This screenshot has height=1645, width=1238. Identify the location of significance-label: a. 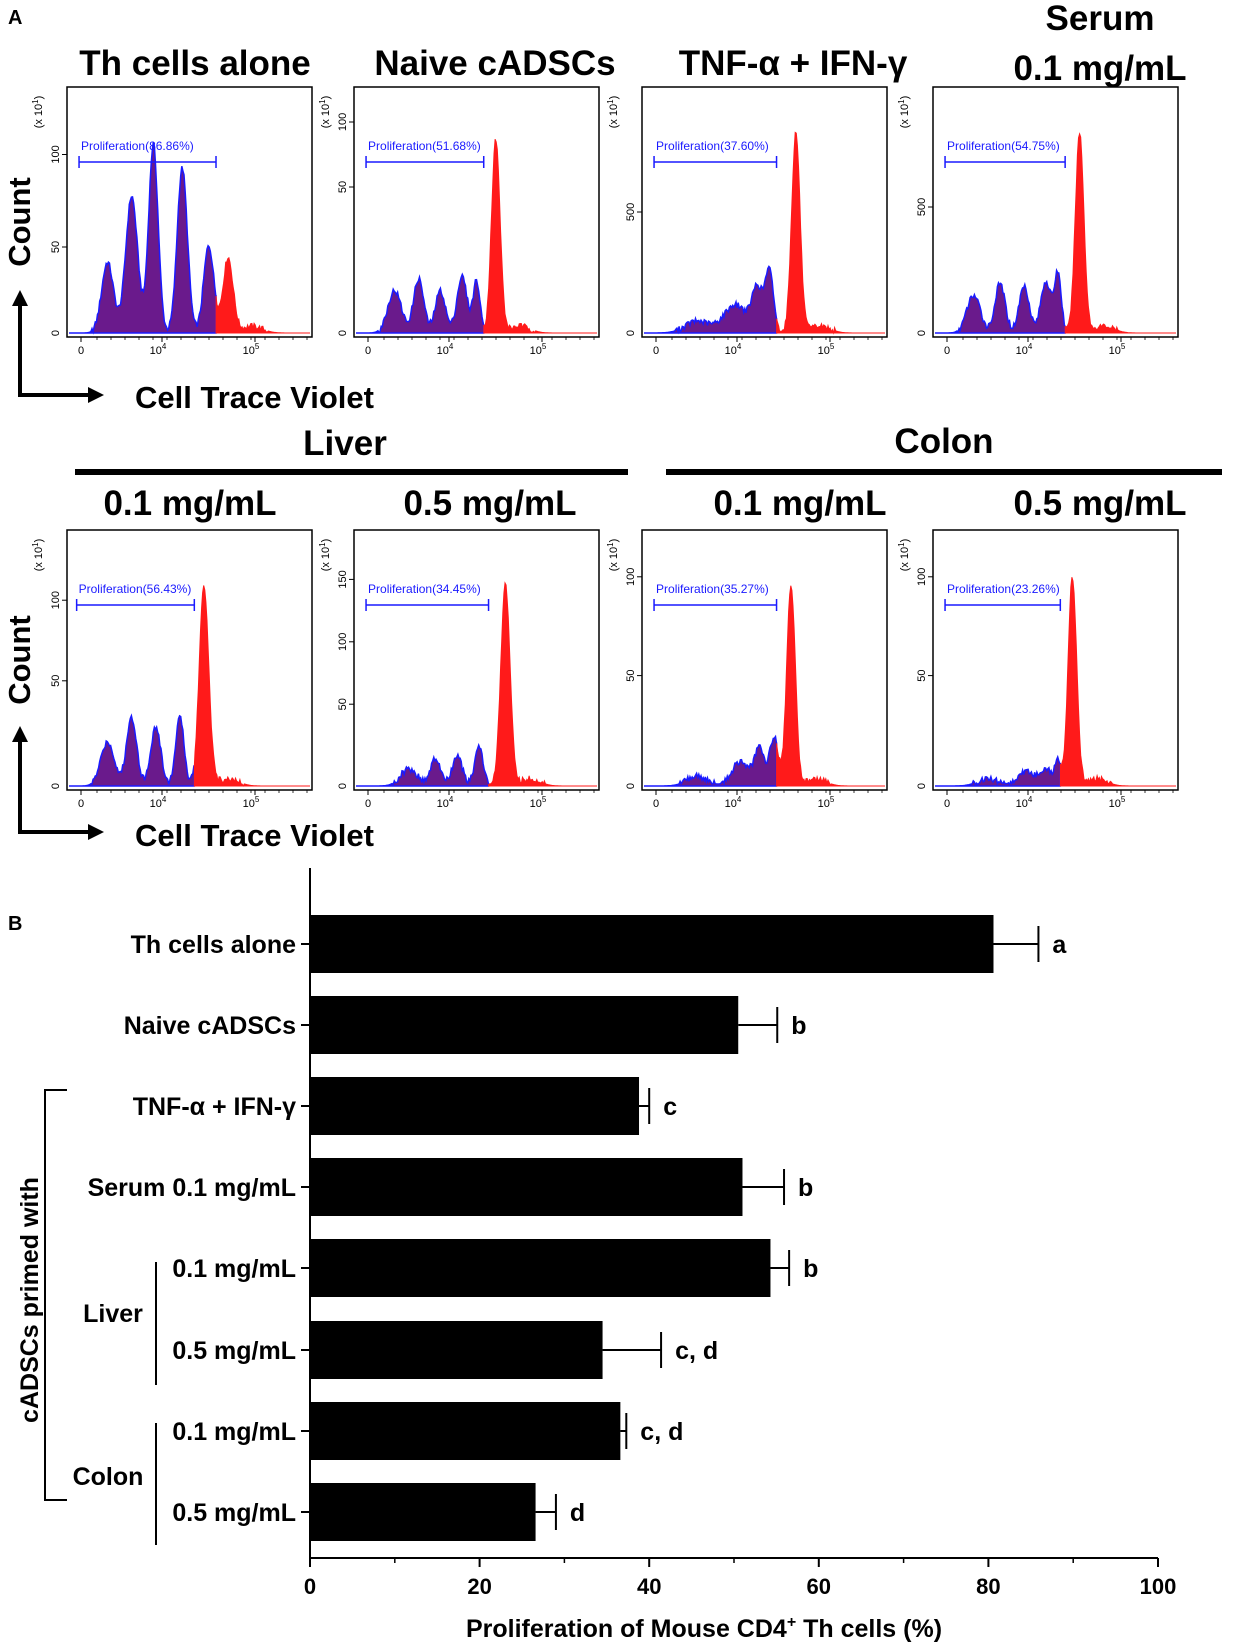
(1059, 945).